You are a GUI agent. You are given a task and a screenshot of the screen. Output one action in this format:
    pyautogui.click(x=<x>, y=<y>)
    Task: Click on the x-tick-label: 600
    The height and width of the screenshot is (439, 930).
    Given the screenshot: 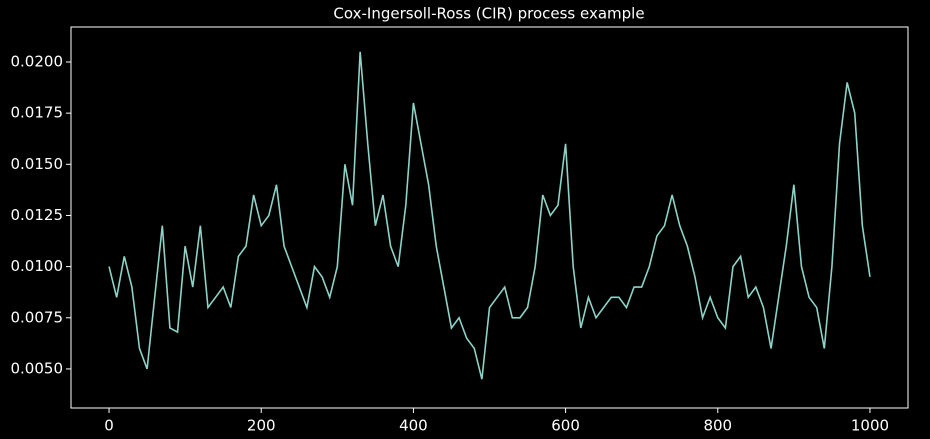 What is the action you would take?
    pyautogui.click(x=565, y=426)
    